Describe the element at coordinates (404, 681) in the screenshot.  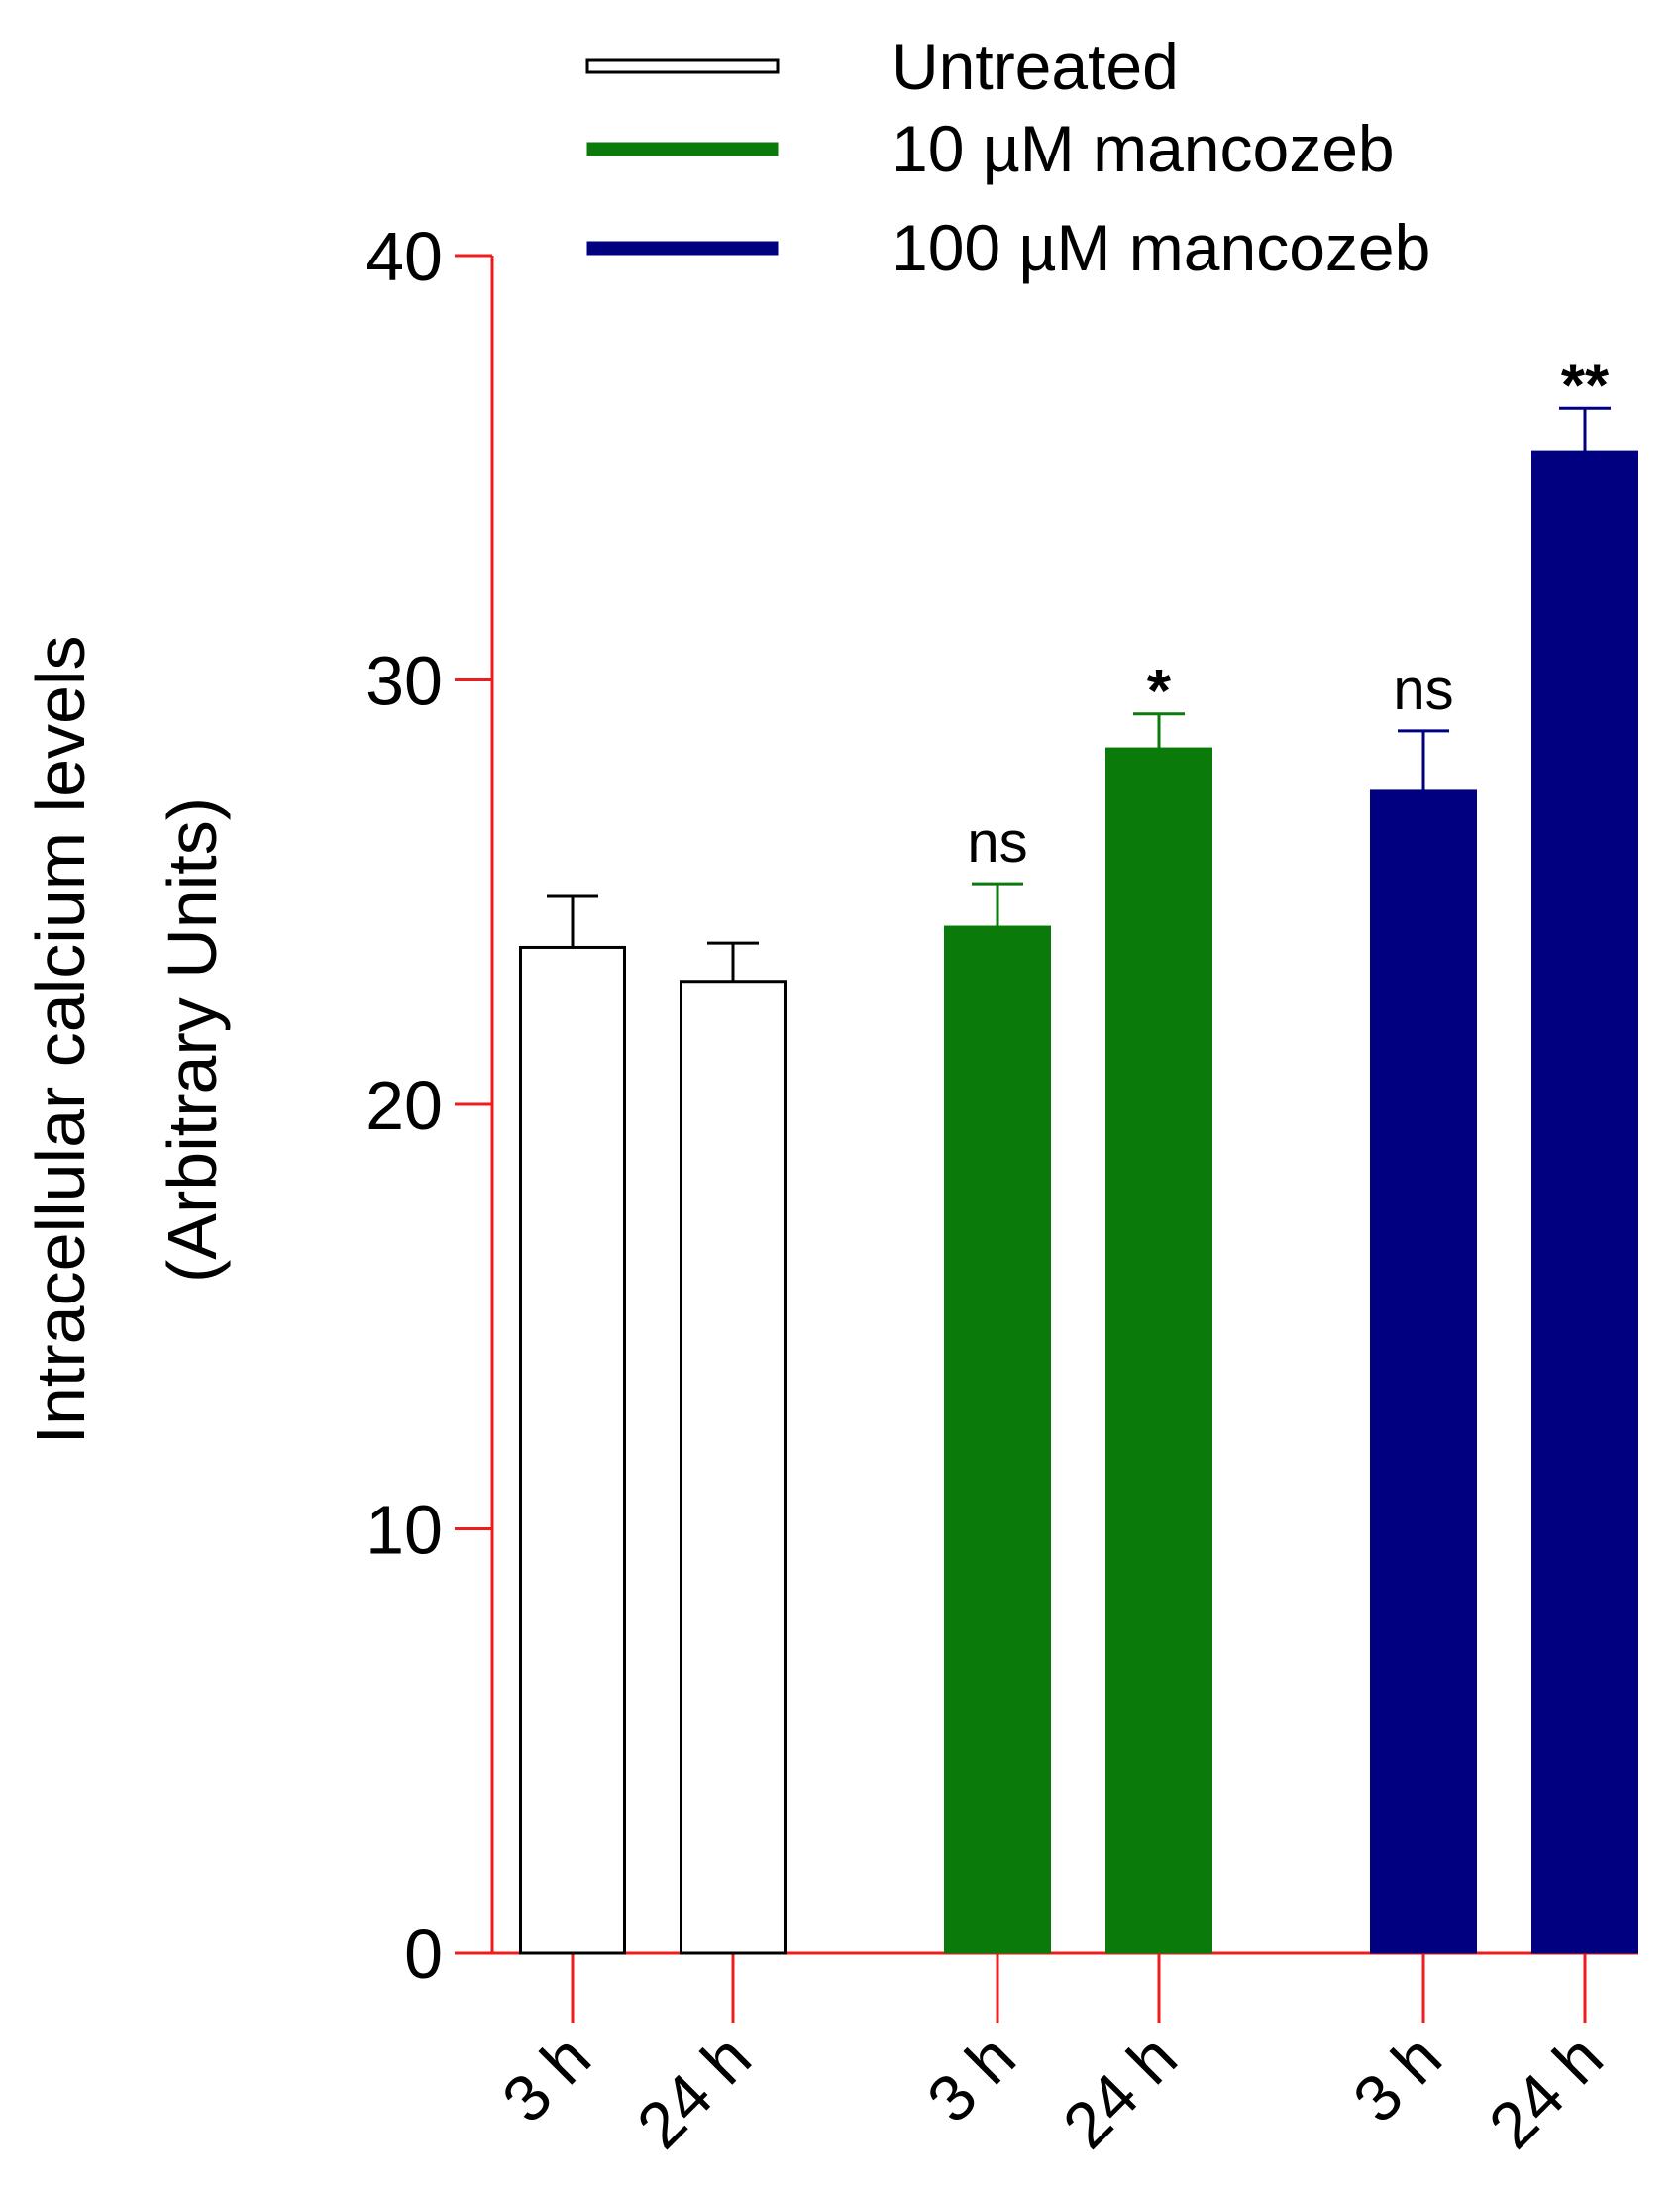
I see `y-tick-label: 30` at that location.